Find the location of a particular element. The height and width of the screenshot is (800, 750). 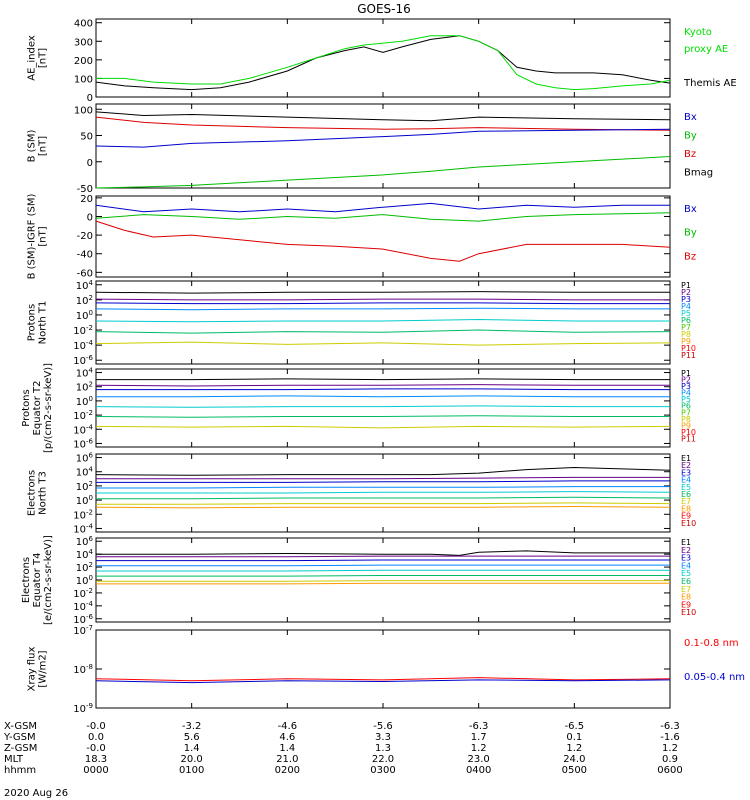

y-axis-label-p_t2-0: Protons is located at coordinates (26, 407).